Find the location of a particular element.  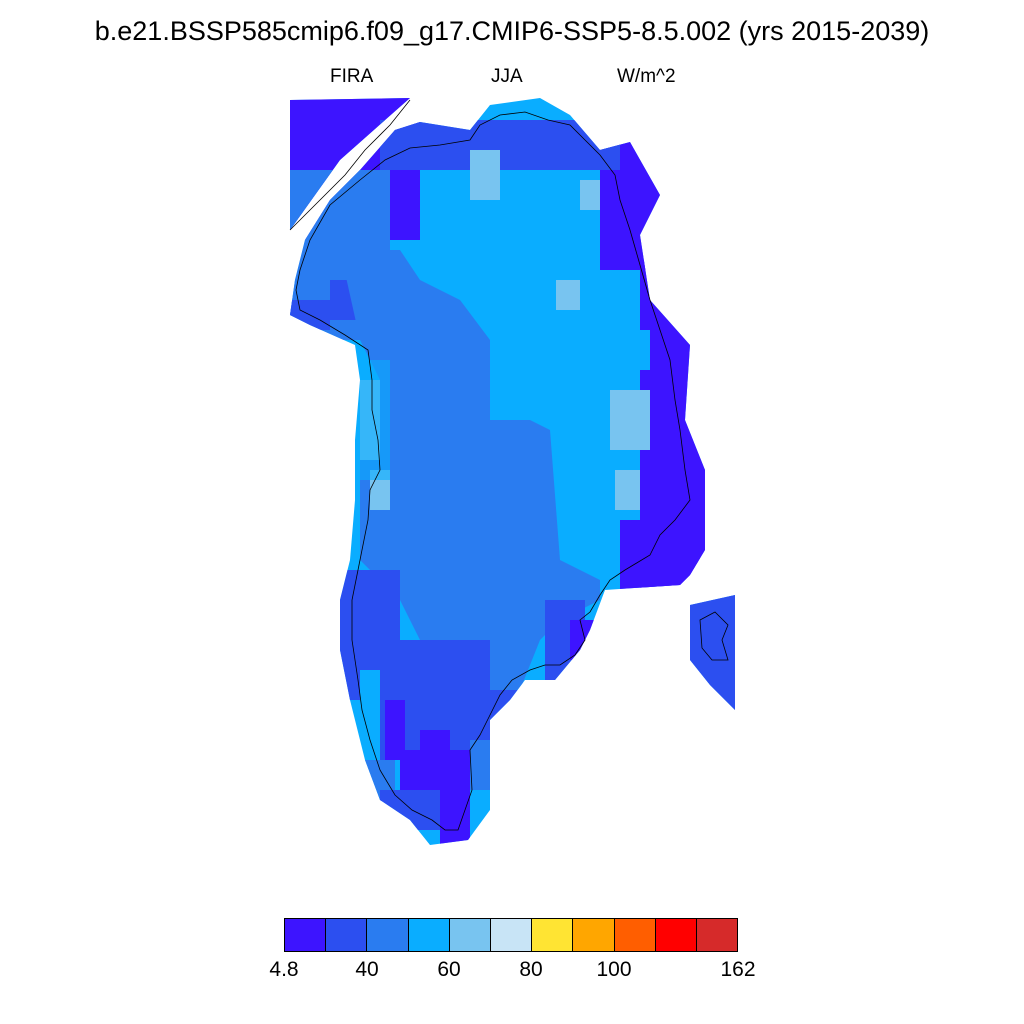

field-s-band3 is located at coordinates (410, 810).